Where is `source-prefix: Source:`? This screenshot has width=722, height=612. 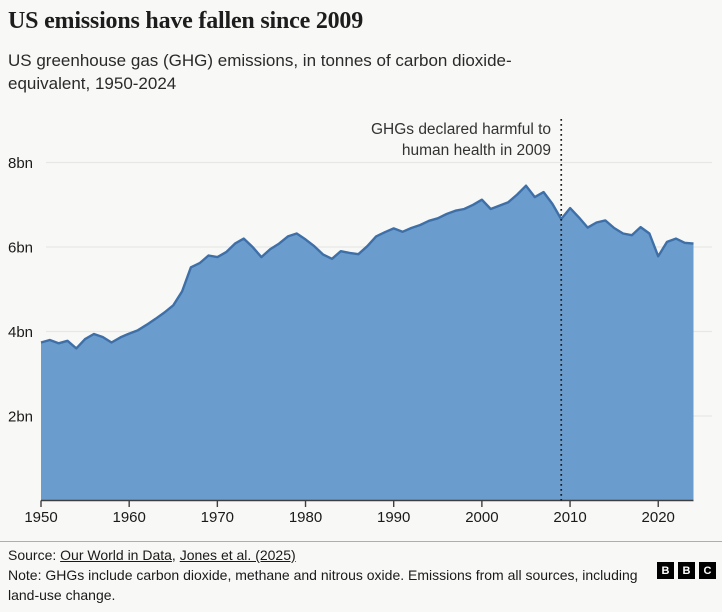
source-prefix: Source: is located at coordinates (34, 555).